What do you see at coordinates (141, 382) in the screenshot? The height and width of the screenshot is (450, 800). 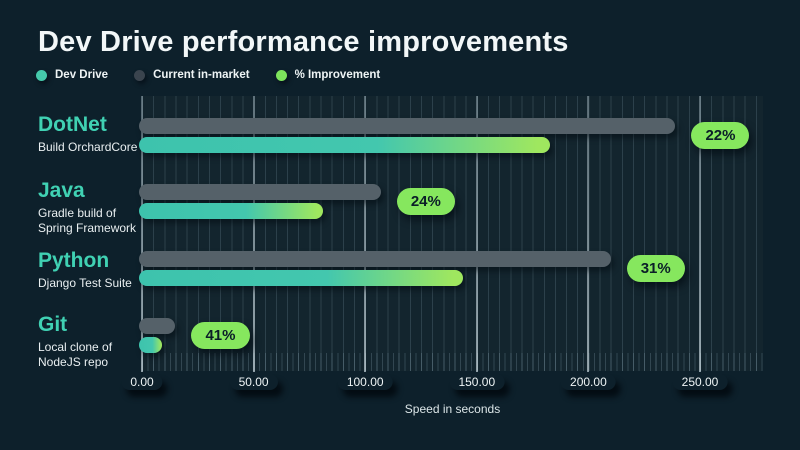 I see `x-tick-label: 0.00` at bounding box center [141, 382].